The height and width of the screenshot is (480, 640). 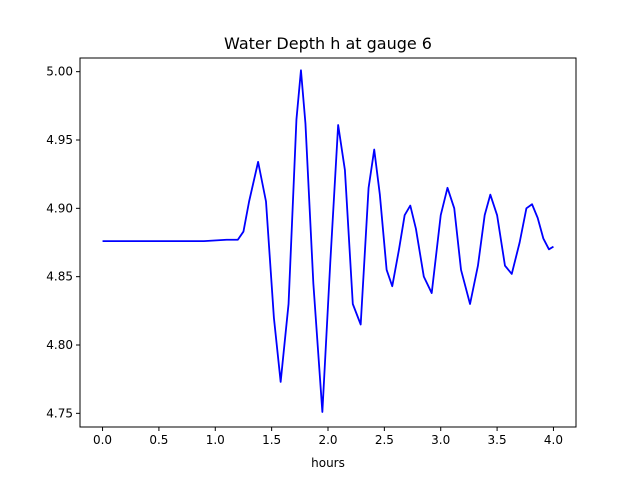 I want to click on x-axis: 0.0 0.5 1.0 1.5 2.0 2.5 3.0 3.5 4.0, so click(x=328, y=437).